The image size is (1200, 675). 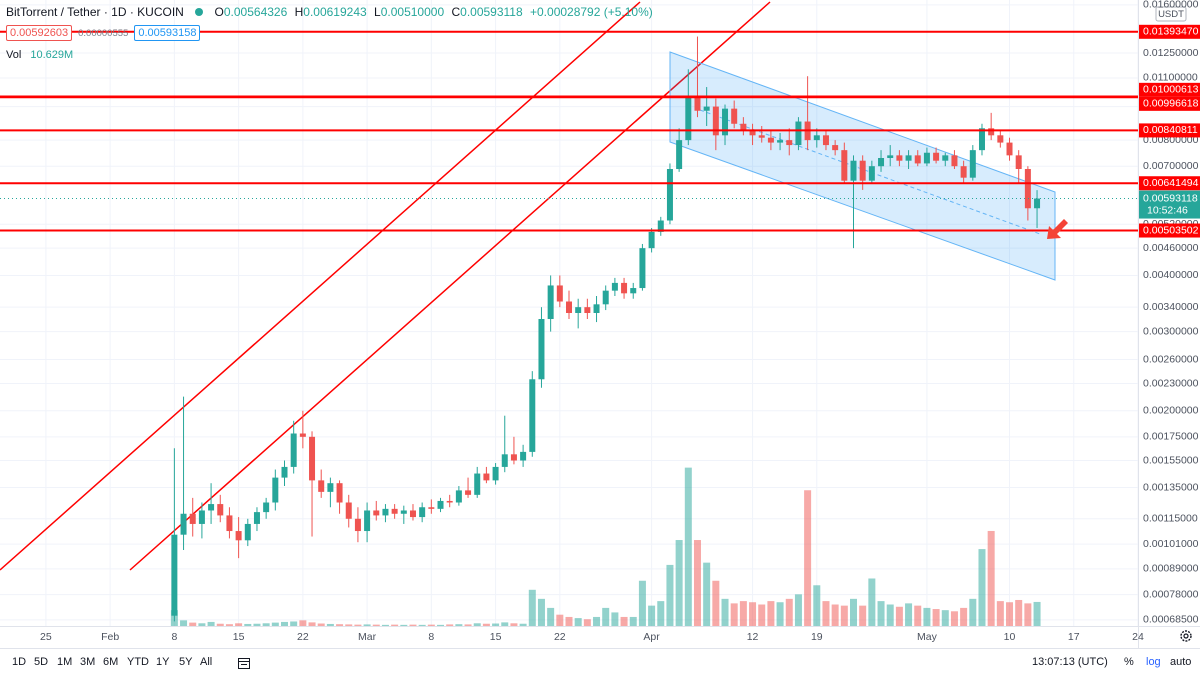 I want to click on range-button: 5Y, so click(x=186, y=662).